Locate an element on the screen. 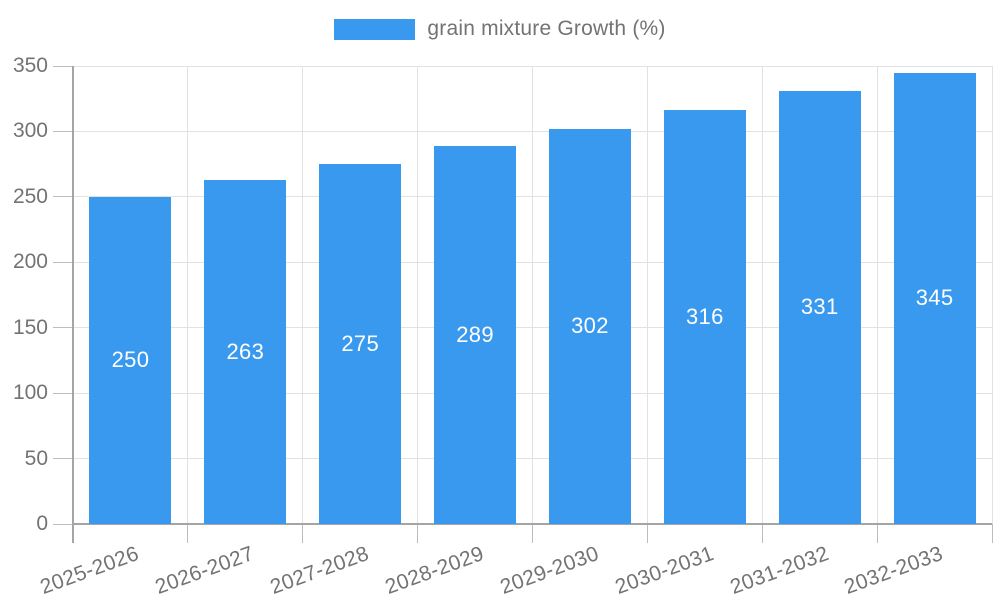  bar-value-label: 316 is located at coordinates (705, 317).